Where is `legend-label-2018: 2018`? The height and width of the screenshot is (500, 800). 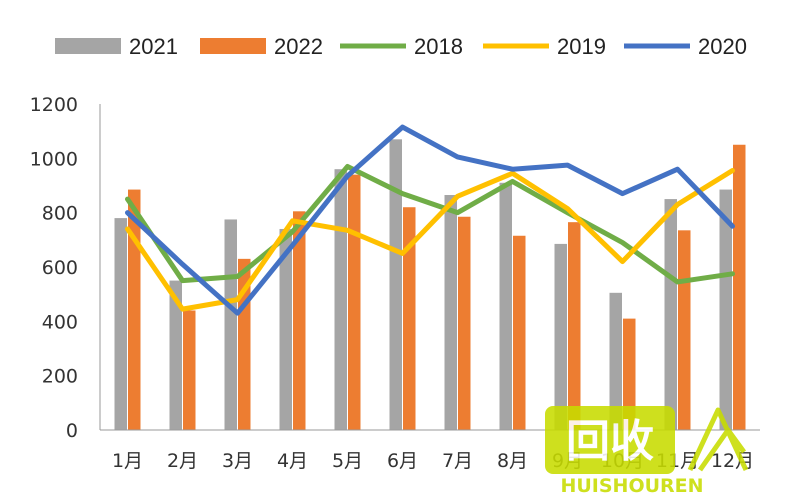 legend-label-2018: 2018 is located at coordinates (438, 46).